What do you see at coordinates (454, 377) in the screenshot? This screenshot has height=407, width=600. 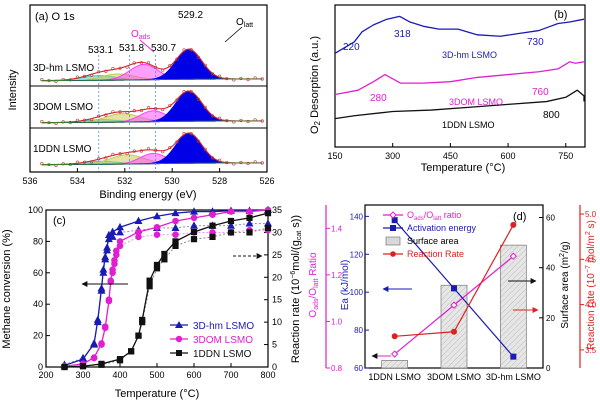 I see `panel-d-category-label: 3DOM LSMO` at bounding box center [454, 377].